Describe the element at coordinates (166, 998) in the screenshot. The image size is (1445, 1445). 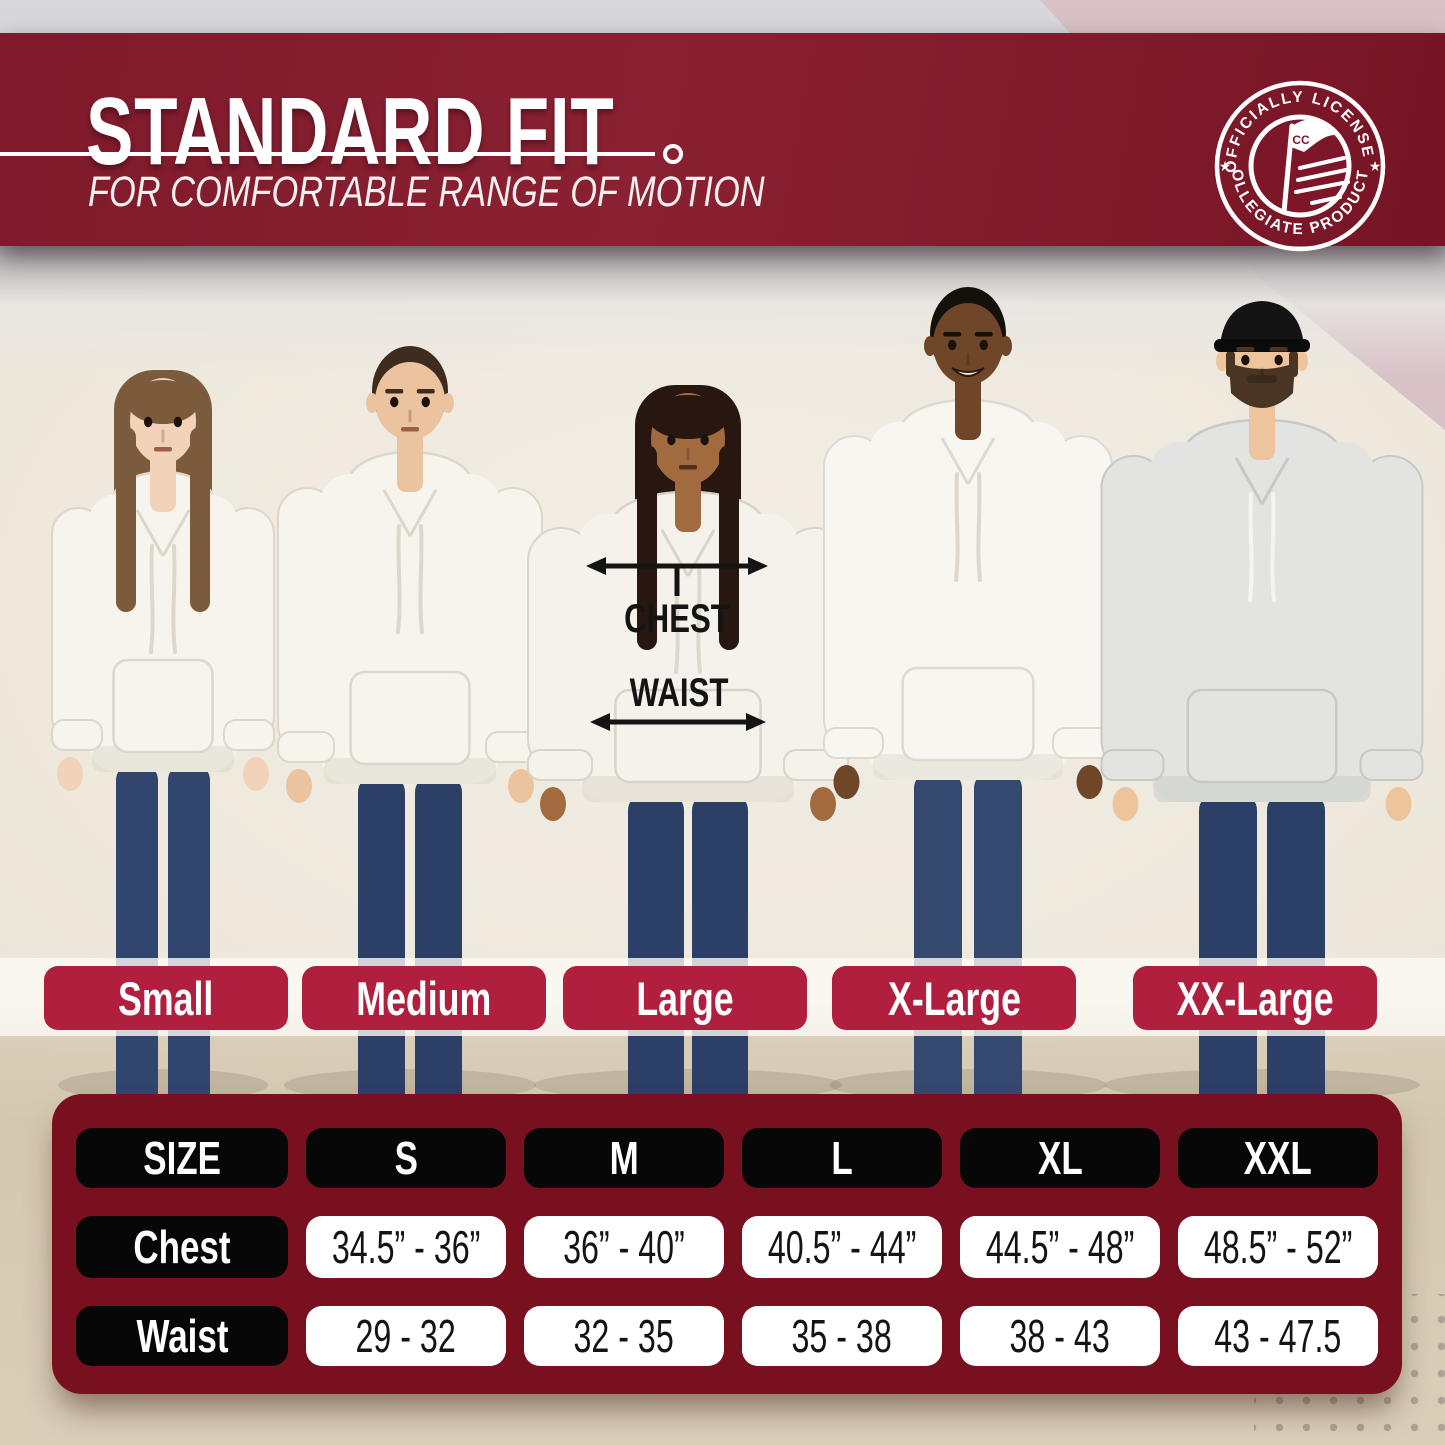
I see `size-pill-small: Small` at that location.